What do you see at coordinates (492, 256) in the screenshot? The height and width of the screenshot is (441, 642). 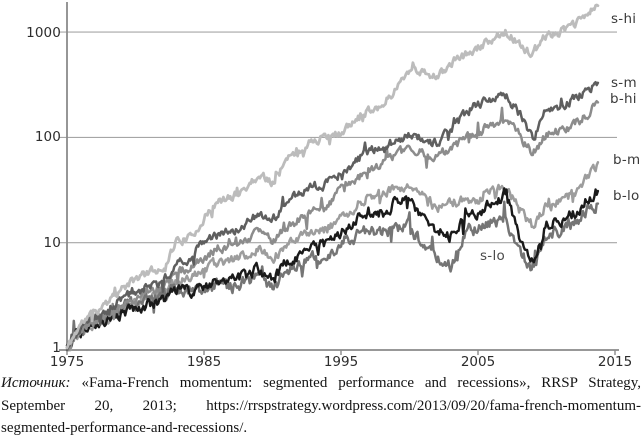 I see `series-label-s-lo: s-lo` at bounding box center [492, 256].